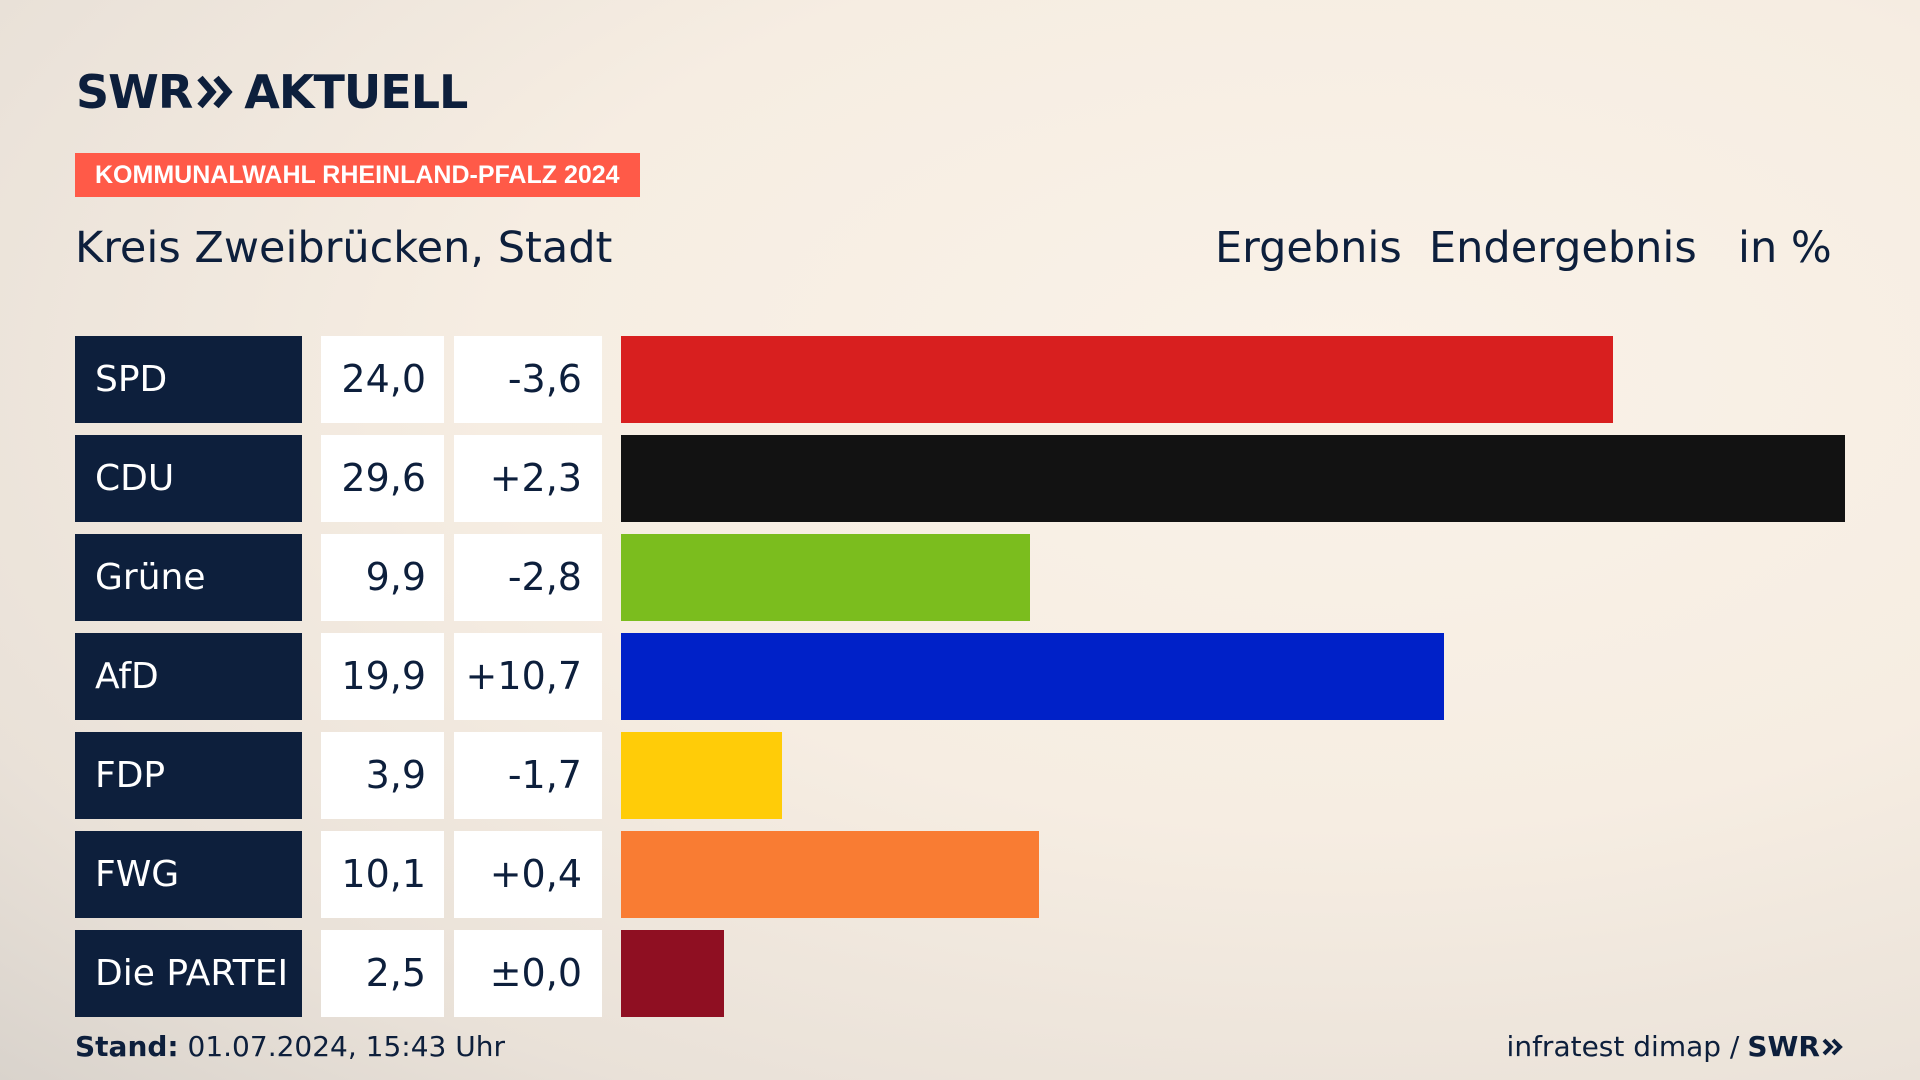 The width and height of the screenshot is (1920, 1080). I want to click on result-value: 29,6, so click(382, 478).